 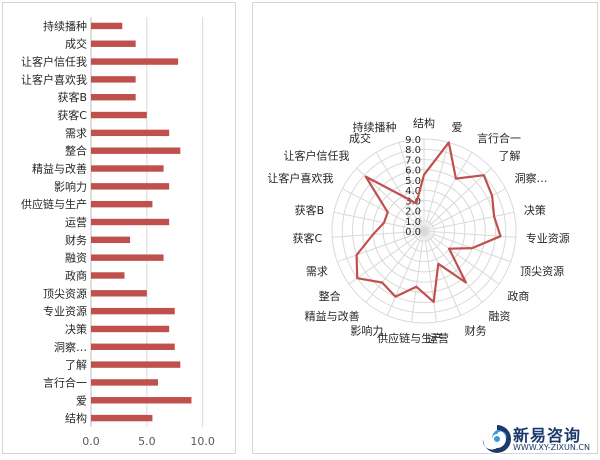 What do you see at coordinates (65, 26) in the screenshot?
I see `bar-category-label: 持续播种` at bounding box center [65, 26].